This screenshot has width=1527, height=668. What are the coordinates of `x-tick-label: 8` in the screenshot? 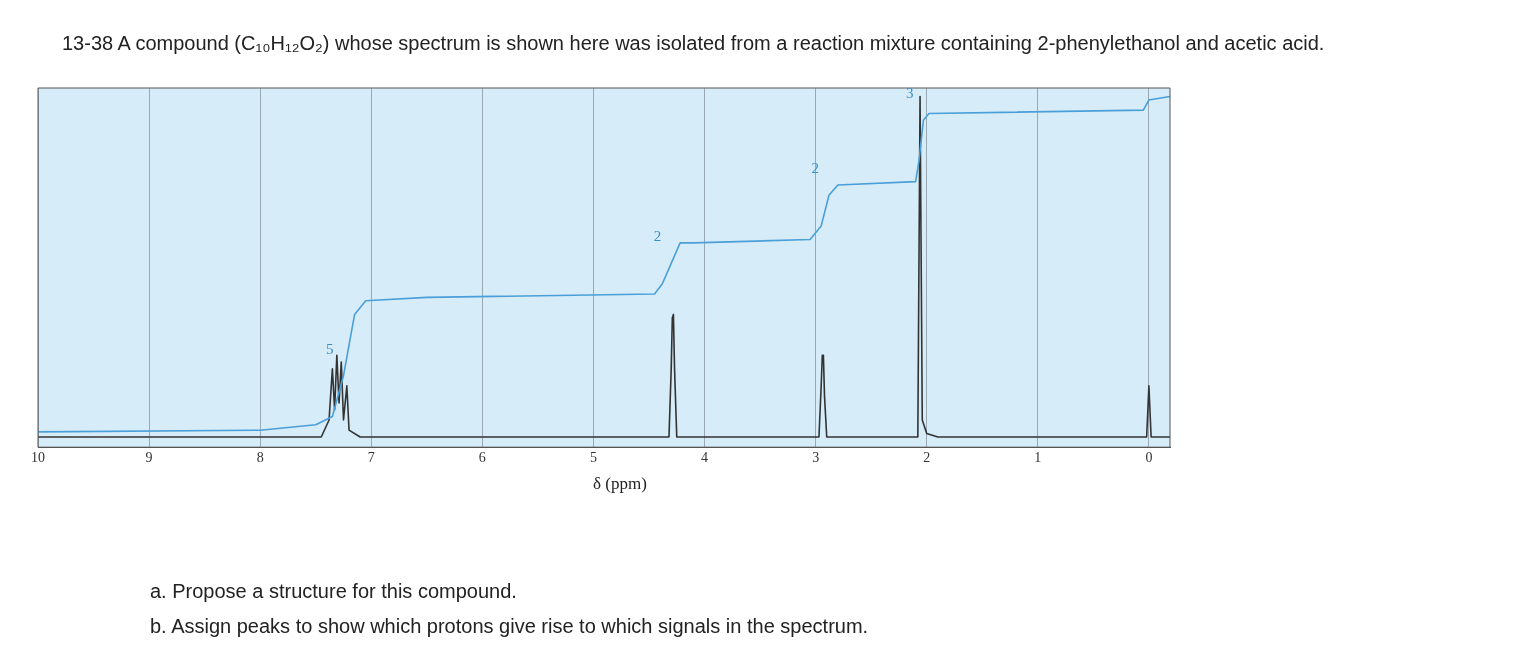 It's located at (260, 458).